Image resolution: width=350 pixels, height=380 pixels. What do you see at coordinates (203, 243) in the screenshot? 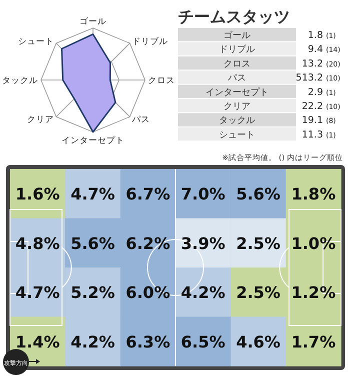
I see `data-label: 3.9%` at bounding box center [203, 243].